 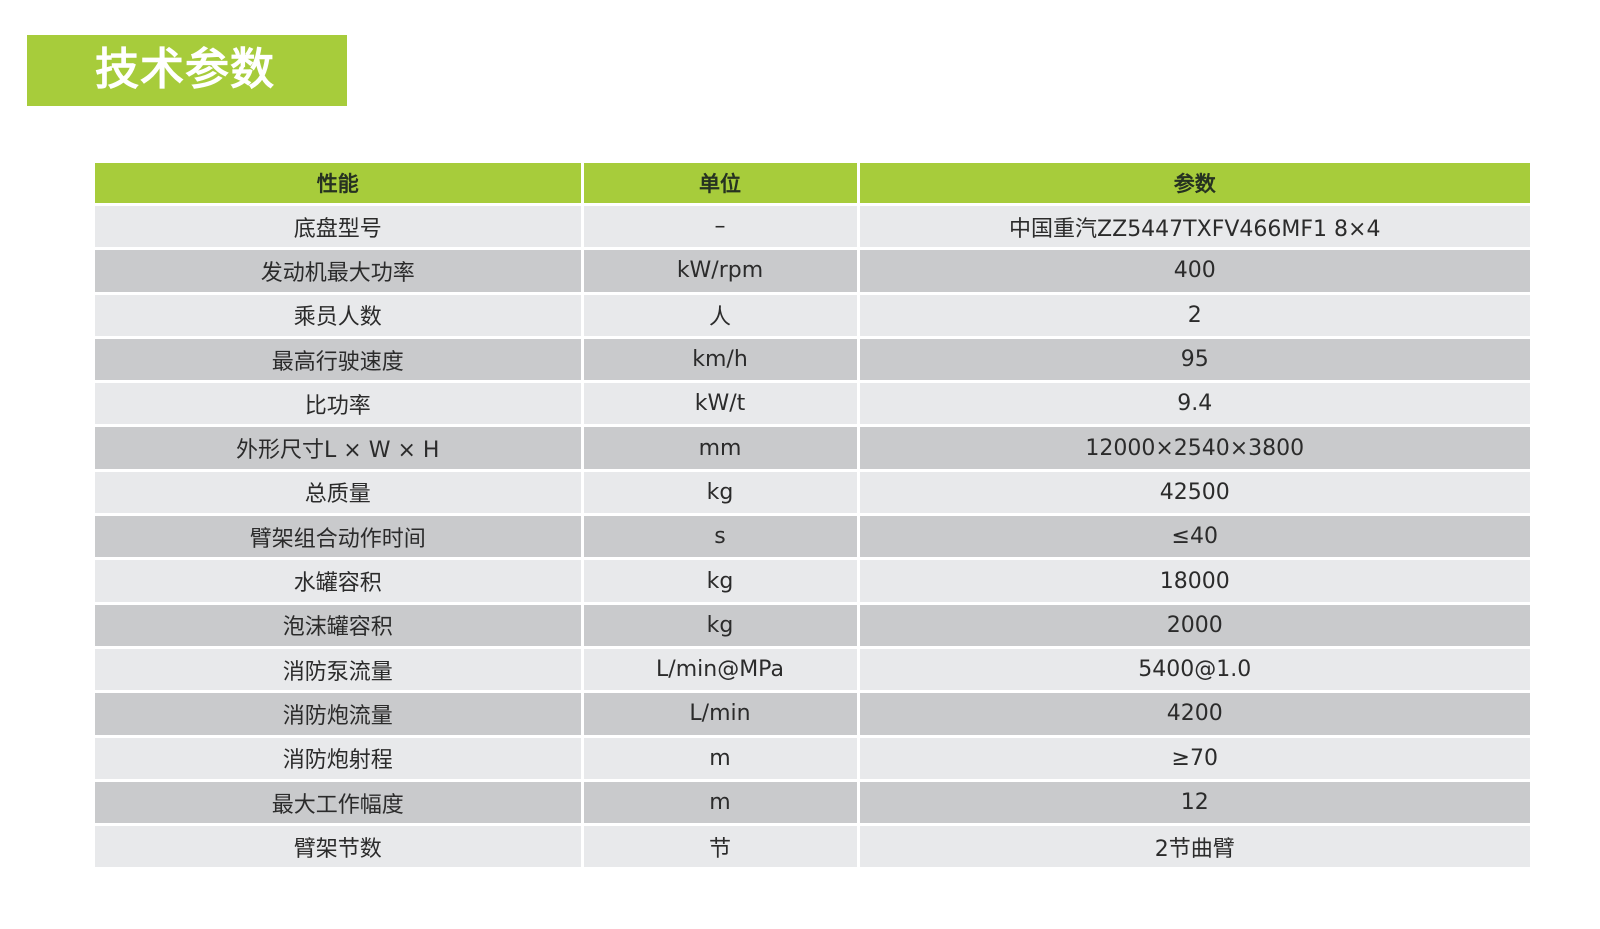 What do you see at coordinates (338, 493) in the screenshot?
I see `cell-performance: 总质量` at bounding box center [338, 493].